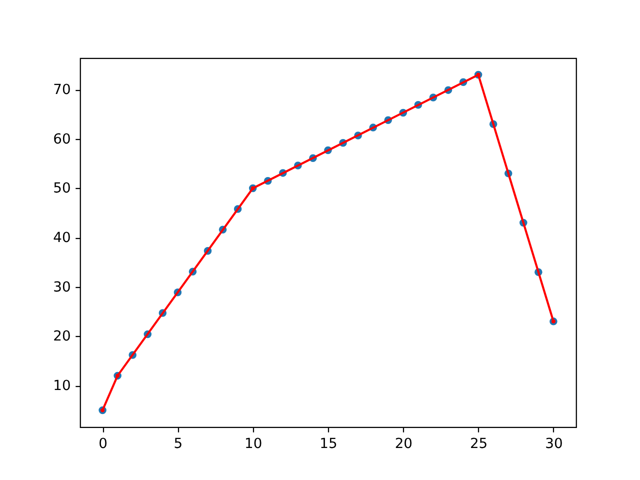 Image resolution: width=640 pixels, height=480 pixels. I want to click on y-tick-label: 60, so click(62, 139).